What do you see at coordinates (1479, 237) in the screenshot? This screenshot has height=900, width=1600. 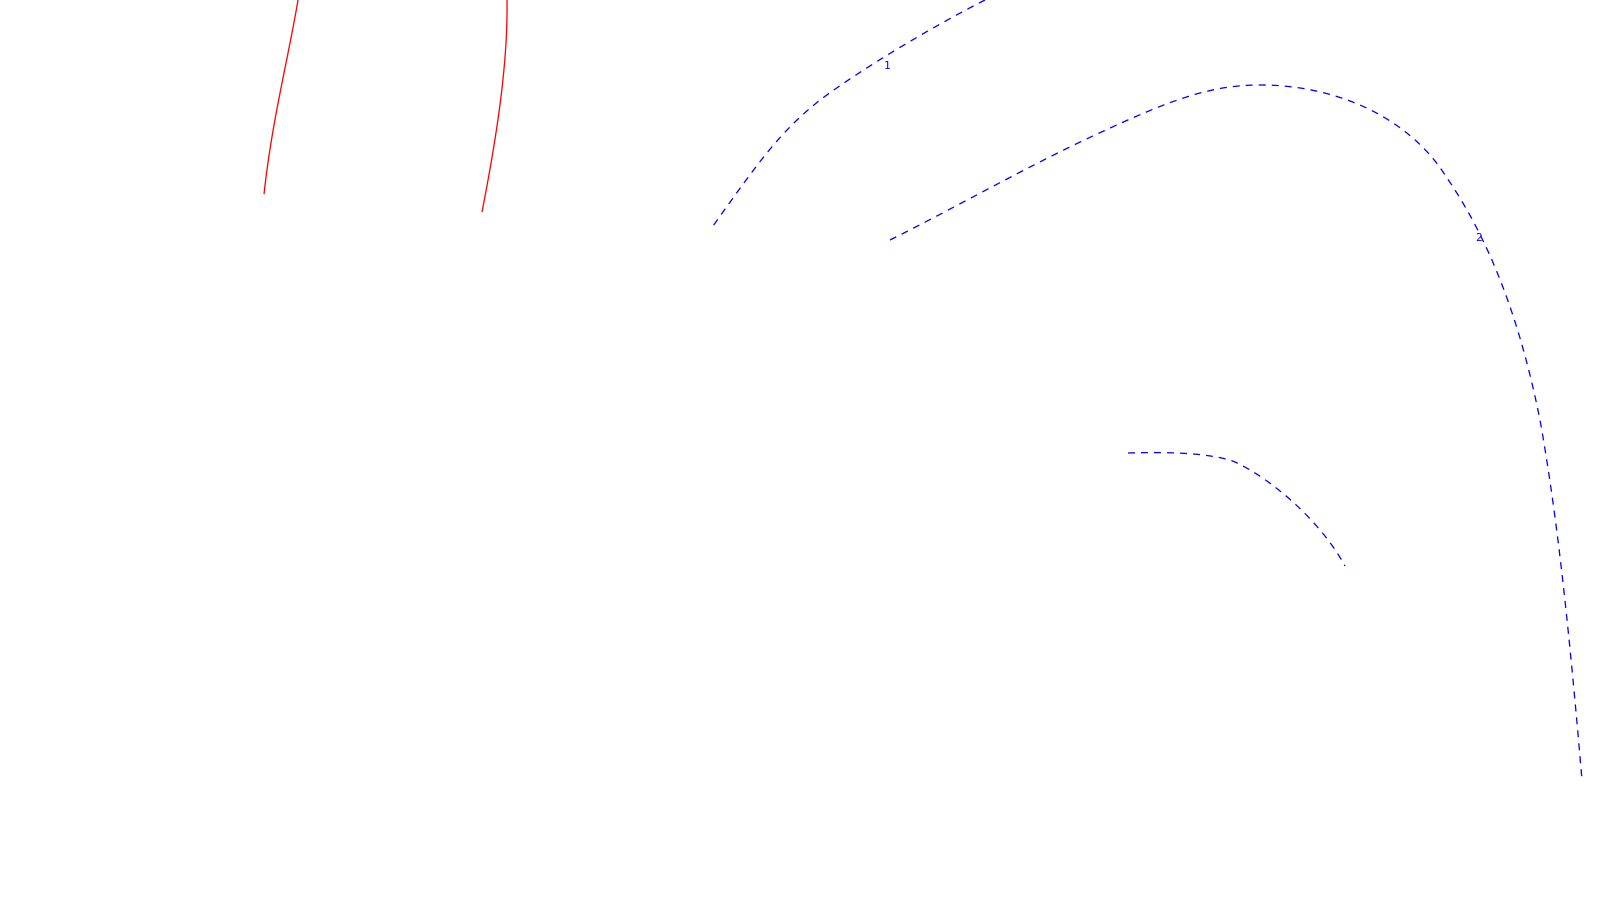 I see `contour-label-2: 2` at bounding box center [1479, 237].